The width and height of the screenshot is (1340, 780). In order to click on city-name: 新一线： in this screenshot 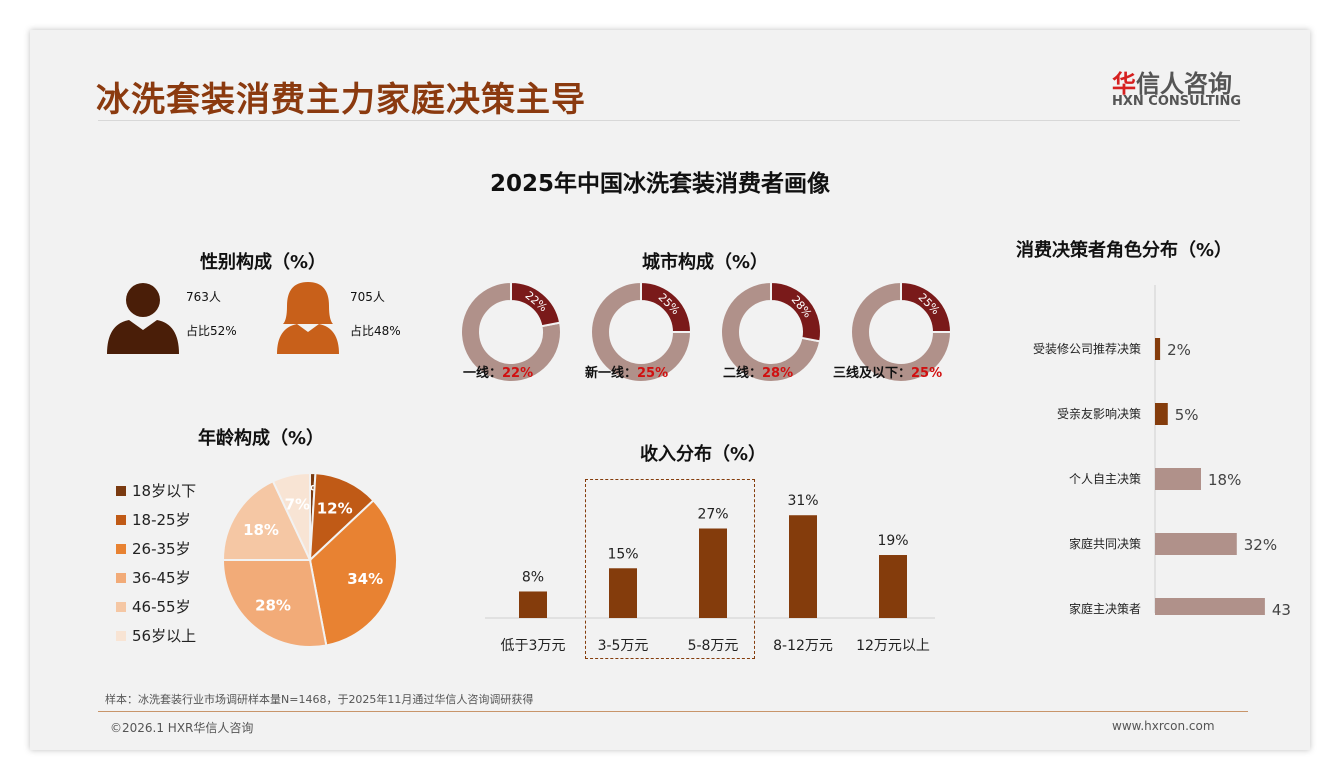, I will do `click(611, 373)`.